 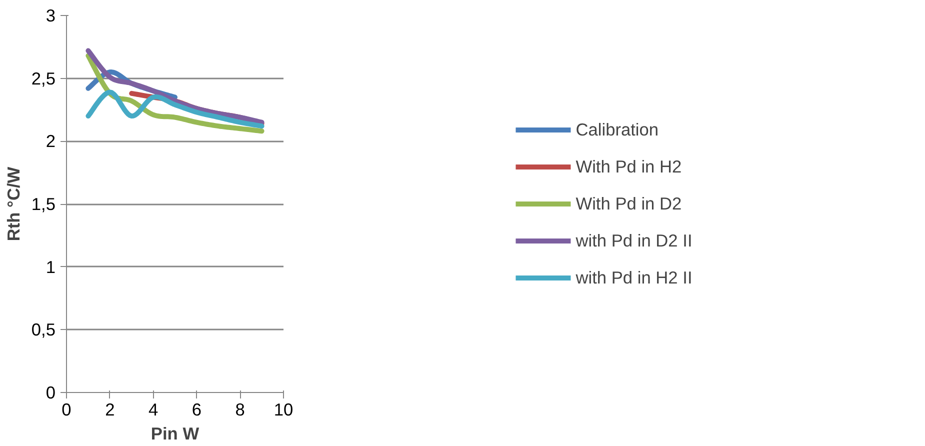 I want to click on x-tick-label: 6, so click(x=197, y=410).